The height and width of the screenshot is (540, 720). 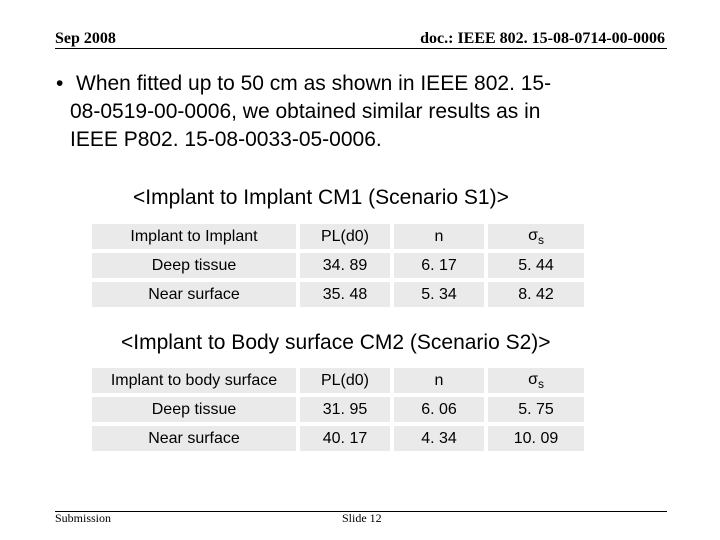 I want to click on table-cell: 4. 34, so click(x=439, y=438).